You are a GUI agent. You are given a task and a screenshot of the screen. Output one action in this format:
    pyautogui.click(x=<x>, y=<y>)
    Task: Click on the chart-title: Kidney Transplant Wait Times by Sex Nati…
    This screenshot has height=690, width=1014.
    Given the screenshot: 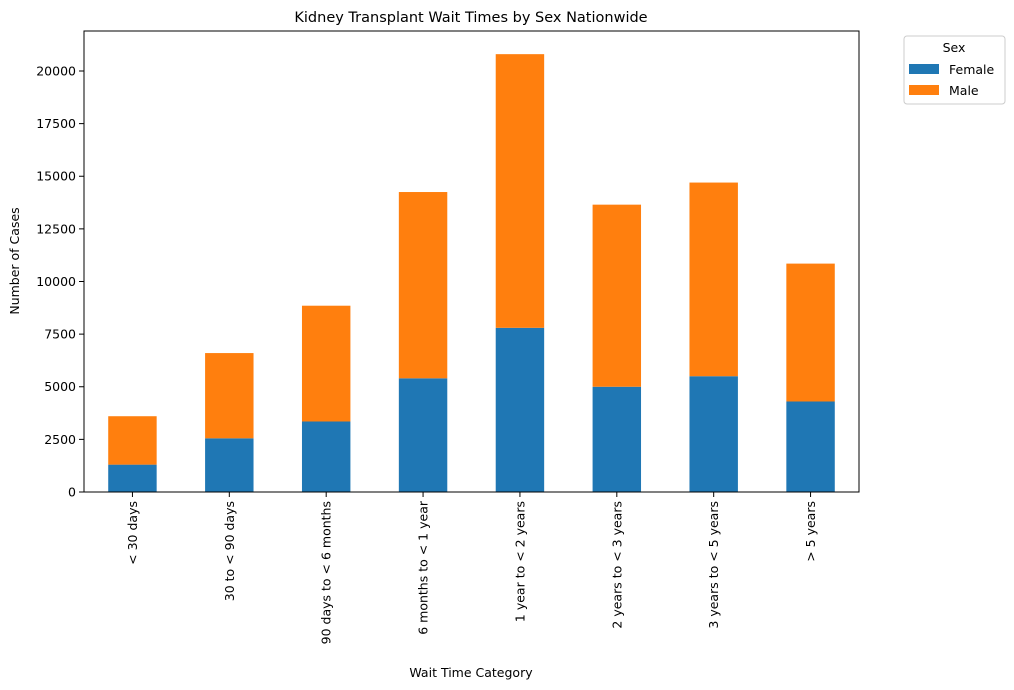 What is the action you would take?
    pyautogui.click(x=470, y=18)
    